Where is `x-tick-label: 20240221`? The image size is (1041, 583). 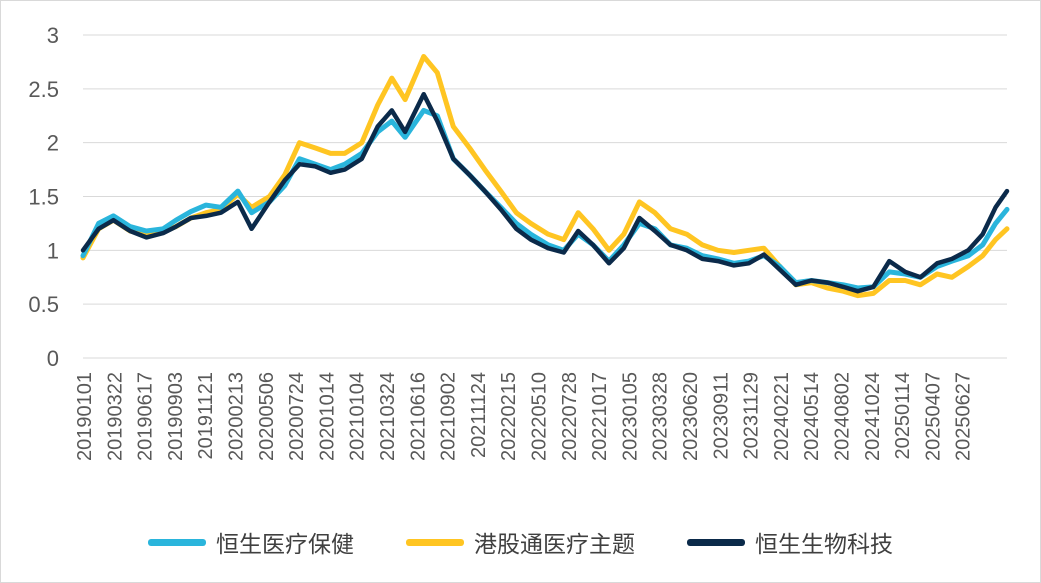
x-tick-label: 20240221 is located at coordinates (782, 416).